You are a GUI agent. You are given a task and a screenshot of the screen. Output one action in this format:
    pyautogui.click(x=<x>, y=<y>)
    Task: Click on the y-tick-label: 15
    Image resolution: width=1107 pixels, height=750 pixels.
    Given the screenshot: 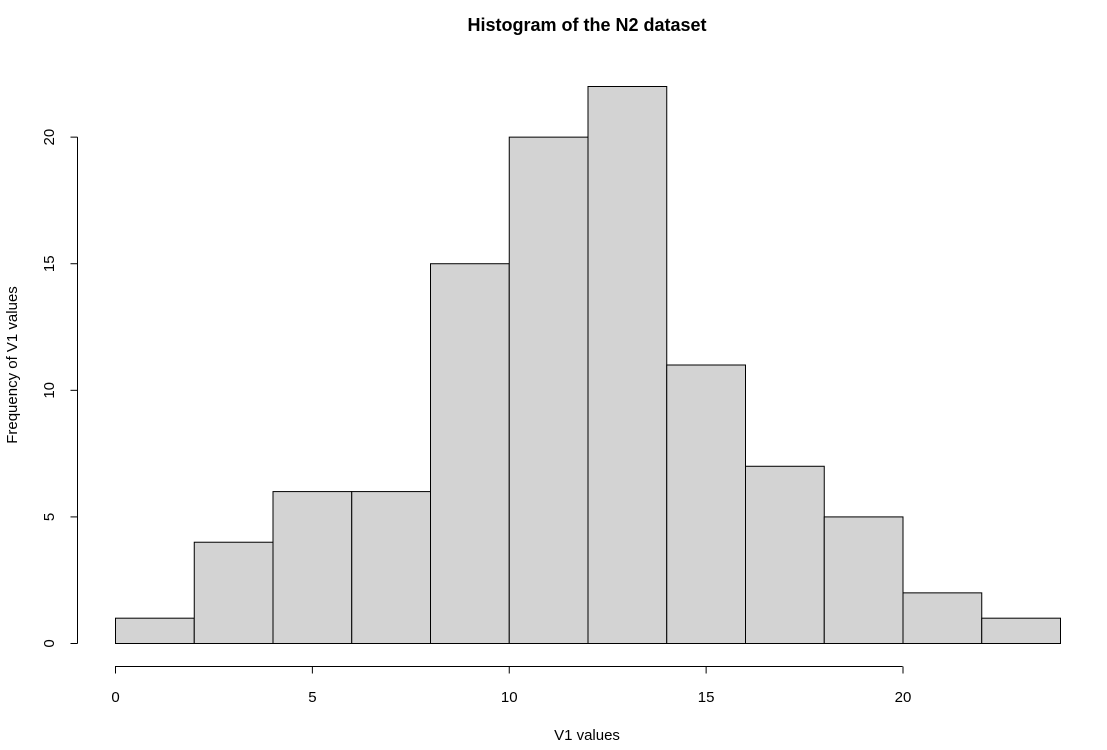 What is the action you would take?
    pyautogui.click(x=49, y=263)
    